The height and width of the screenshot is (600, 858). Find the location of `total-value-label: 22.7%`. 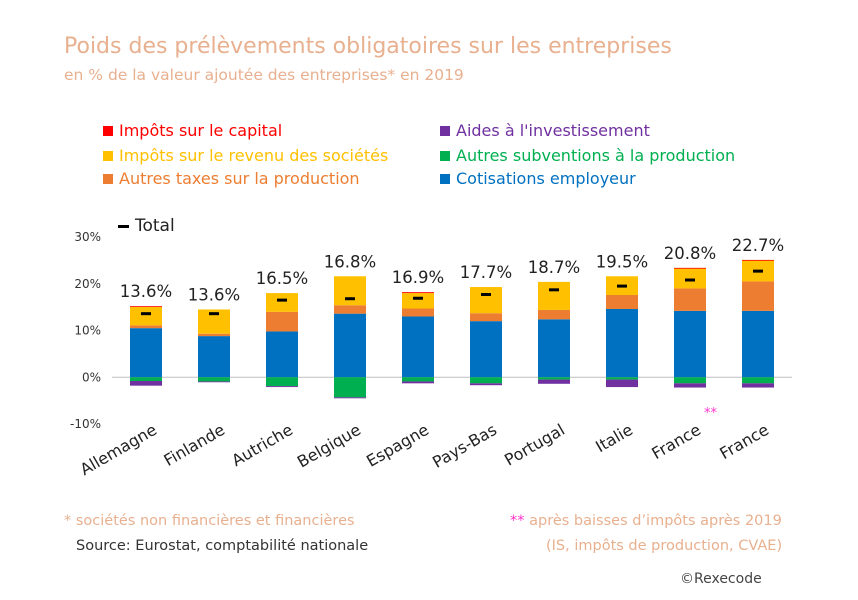

total-value-label: 22.7% is located at coordinates (758, 245).